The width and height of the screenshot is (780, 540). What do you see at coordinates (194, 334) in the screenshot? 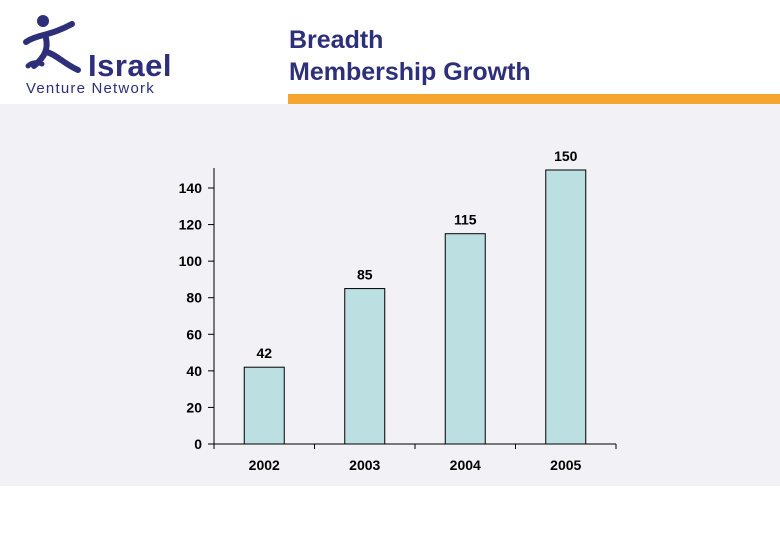
I see `y-tick-label: 60` at bounding box center [194, 334].